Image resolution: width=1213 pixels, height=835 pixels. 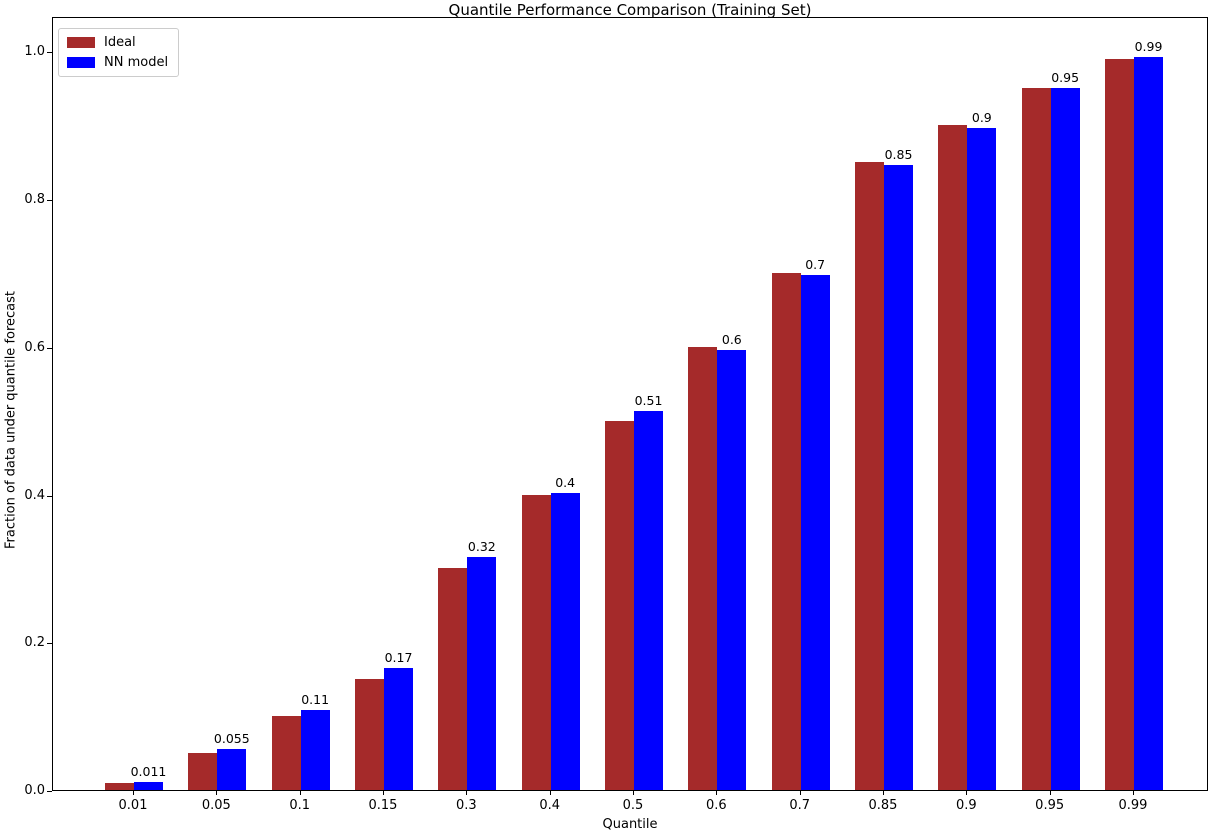 I want to click on x-tick-label: 0.4, so click(x=549, y=805).